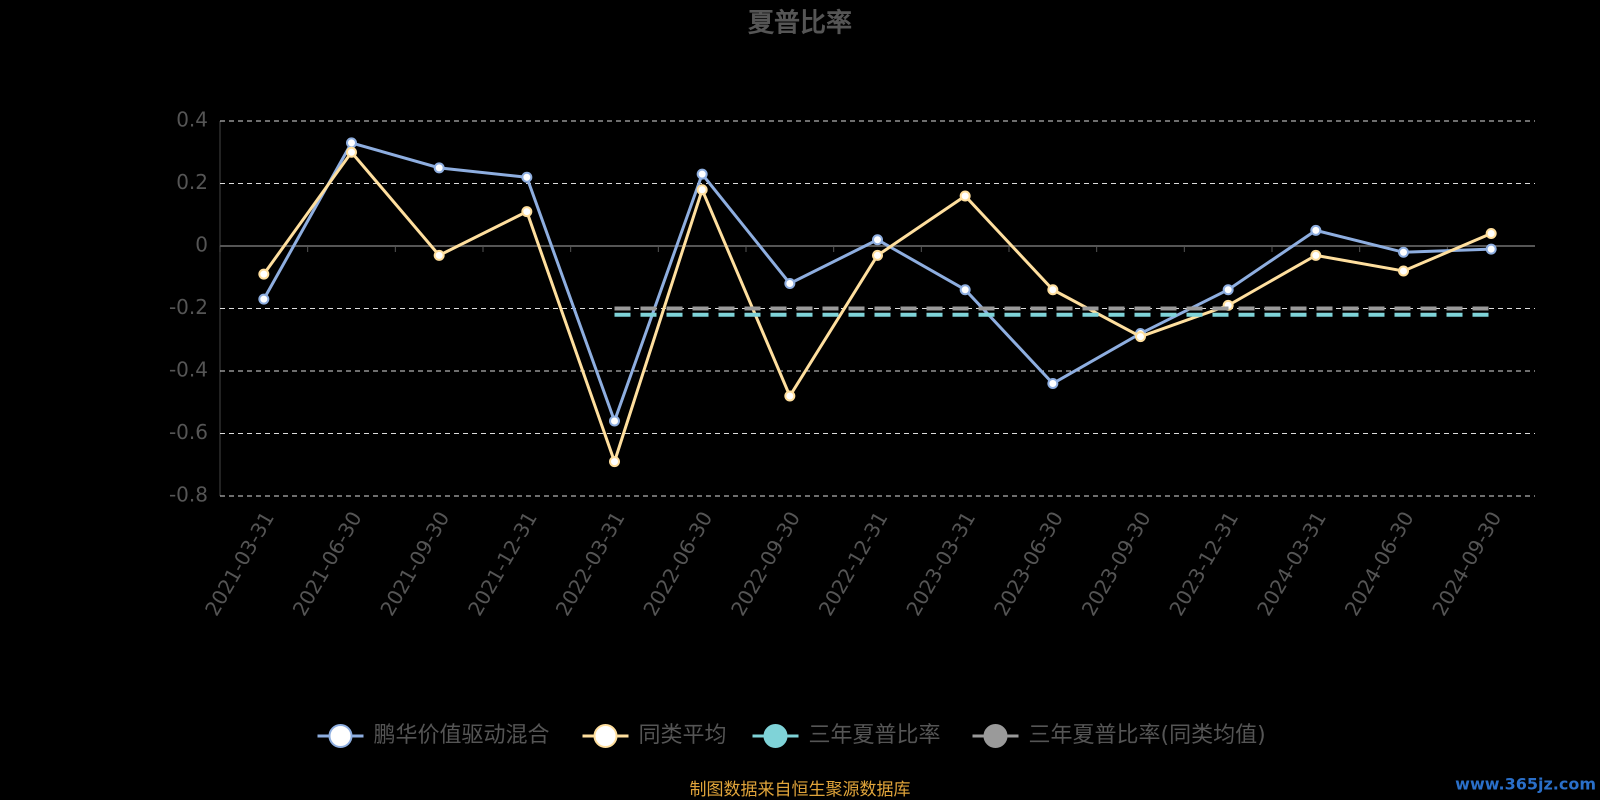 The height and width of the screenshot is (800, 1600). Describe the element at coordinates (800, 23) in the screenshot. I see `chart-title: 夏普比率` at that location.